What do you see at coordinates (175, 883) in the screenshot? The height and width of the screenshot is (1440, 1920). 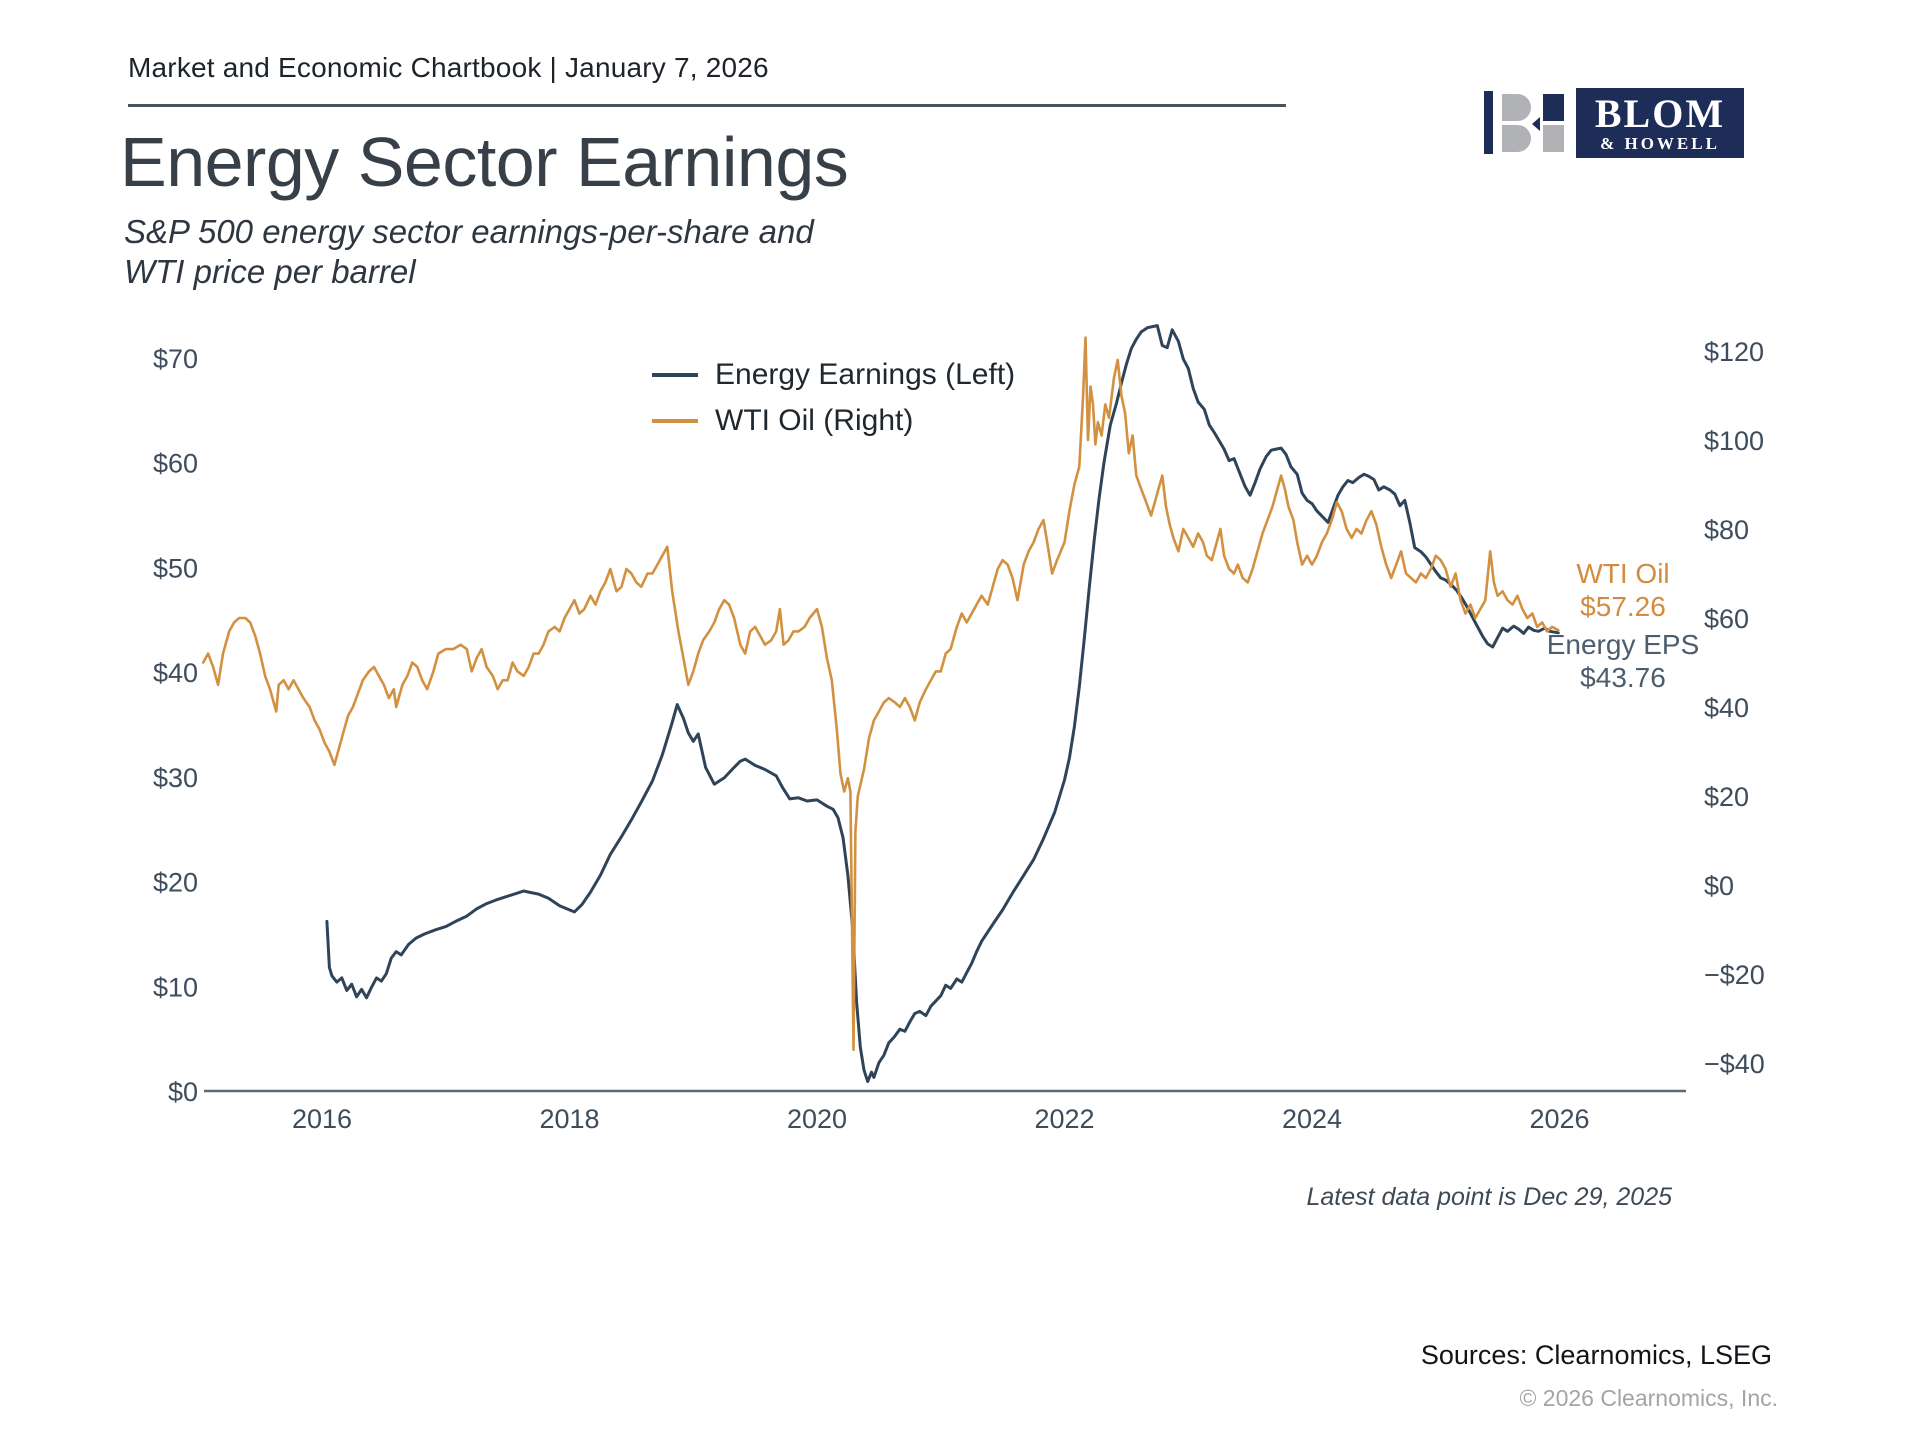 I see `left-axis-tick-label: $20` at bounding box center [175, 883].